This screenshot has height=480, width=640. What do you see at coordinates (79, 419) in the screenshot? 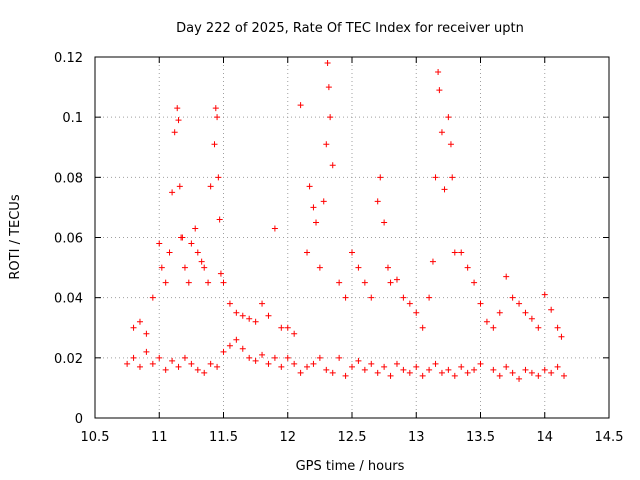
I see `y-tick-label: 0` at bounding box center [79, 419].